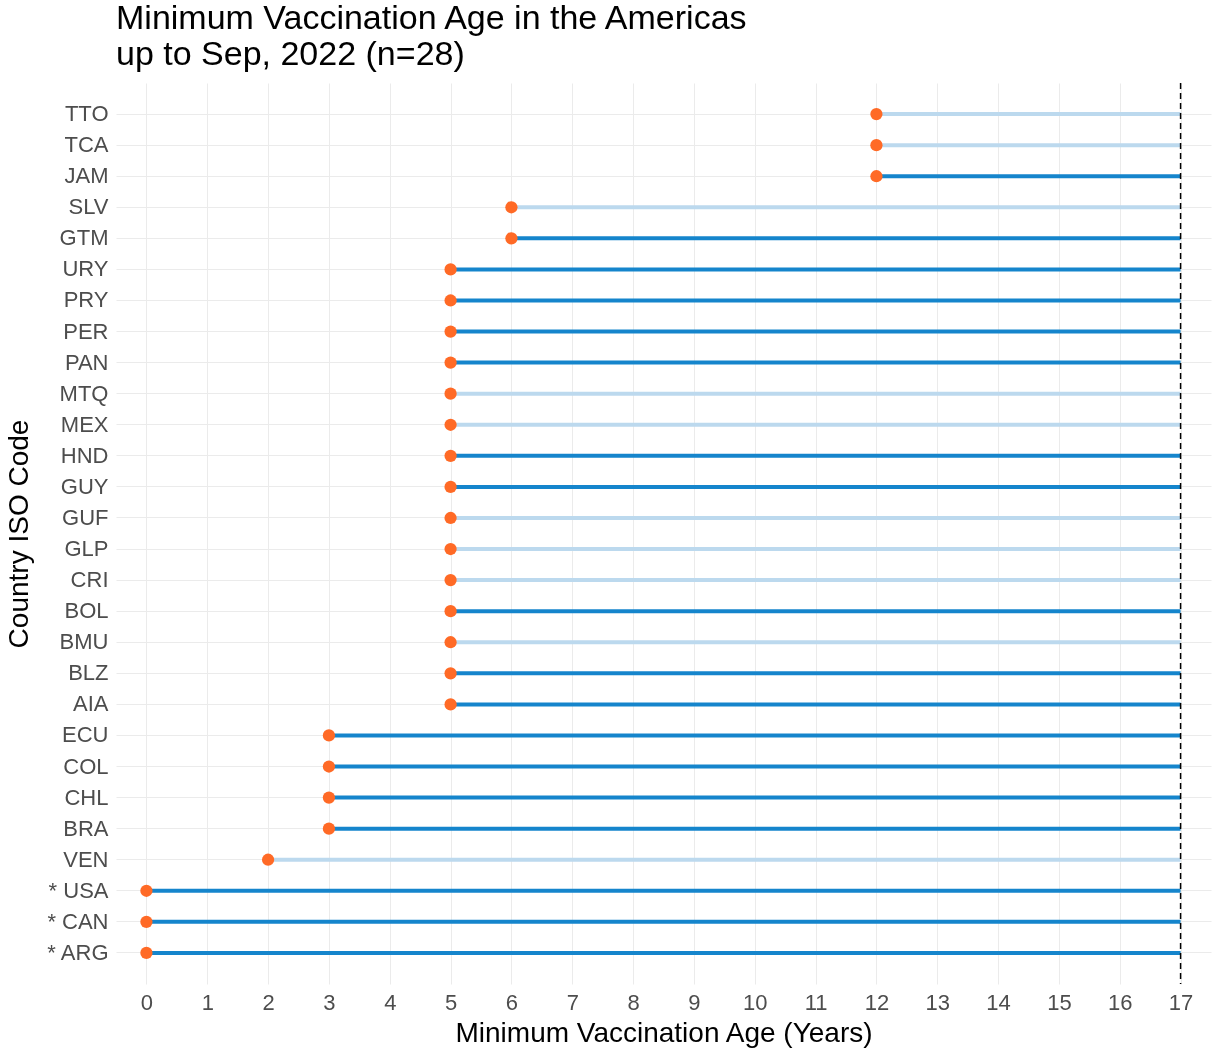 The height and width of the screenshot is (1062, 1231). I want to click on y-tick-label: JAM, so click(86, 176).